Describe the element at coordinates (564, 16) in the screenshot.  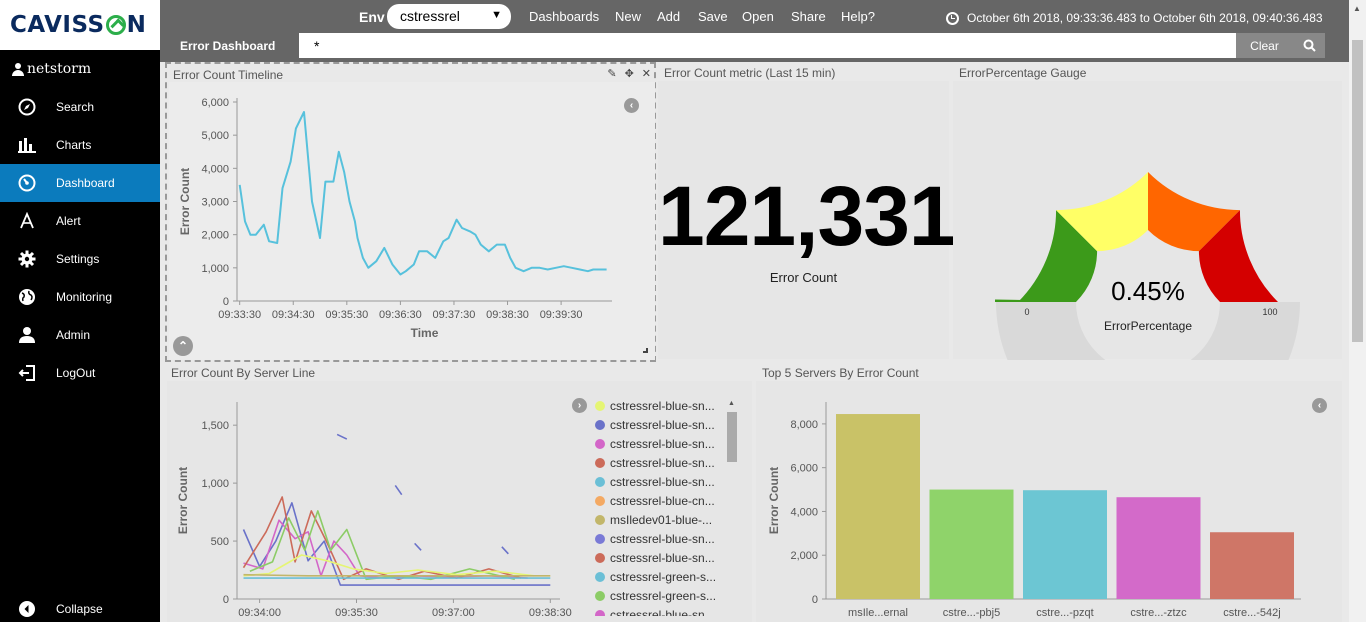
I see `menu-dashboards: Dashboards` at that location.